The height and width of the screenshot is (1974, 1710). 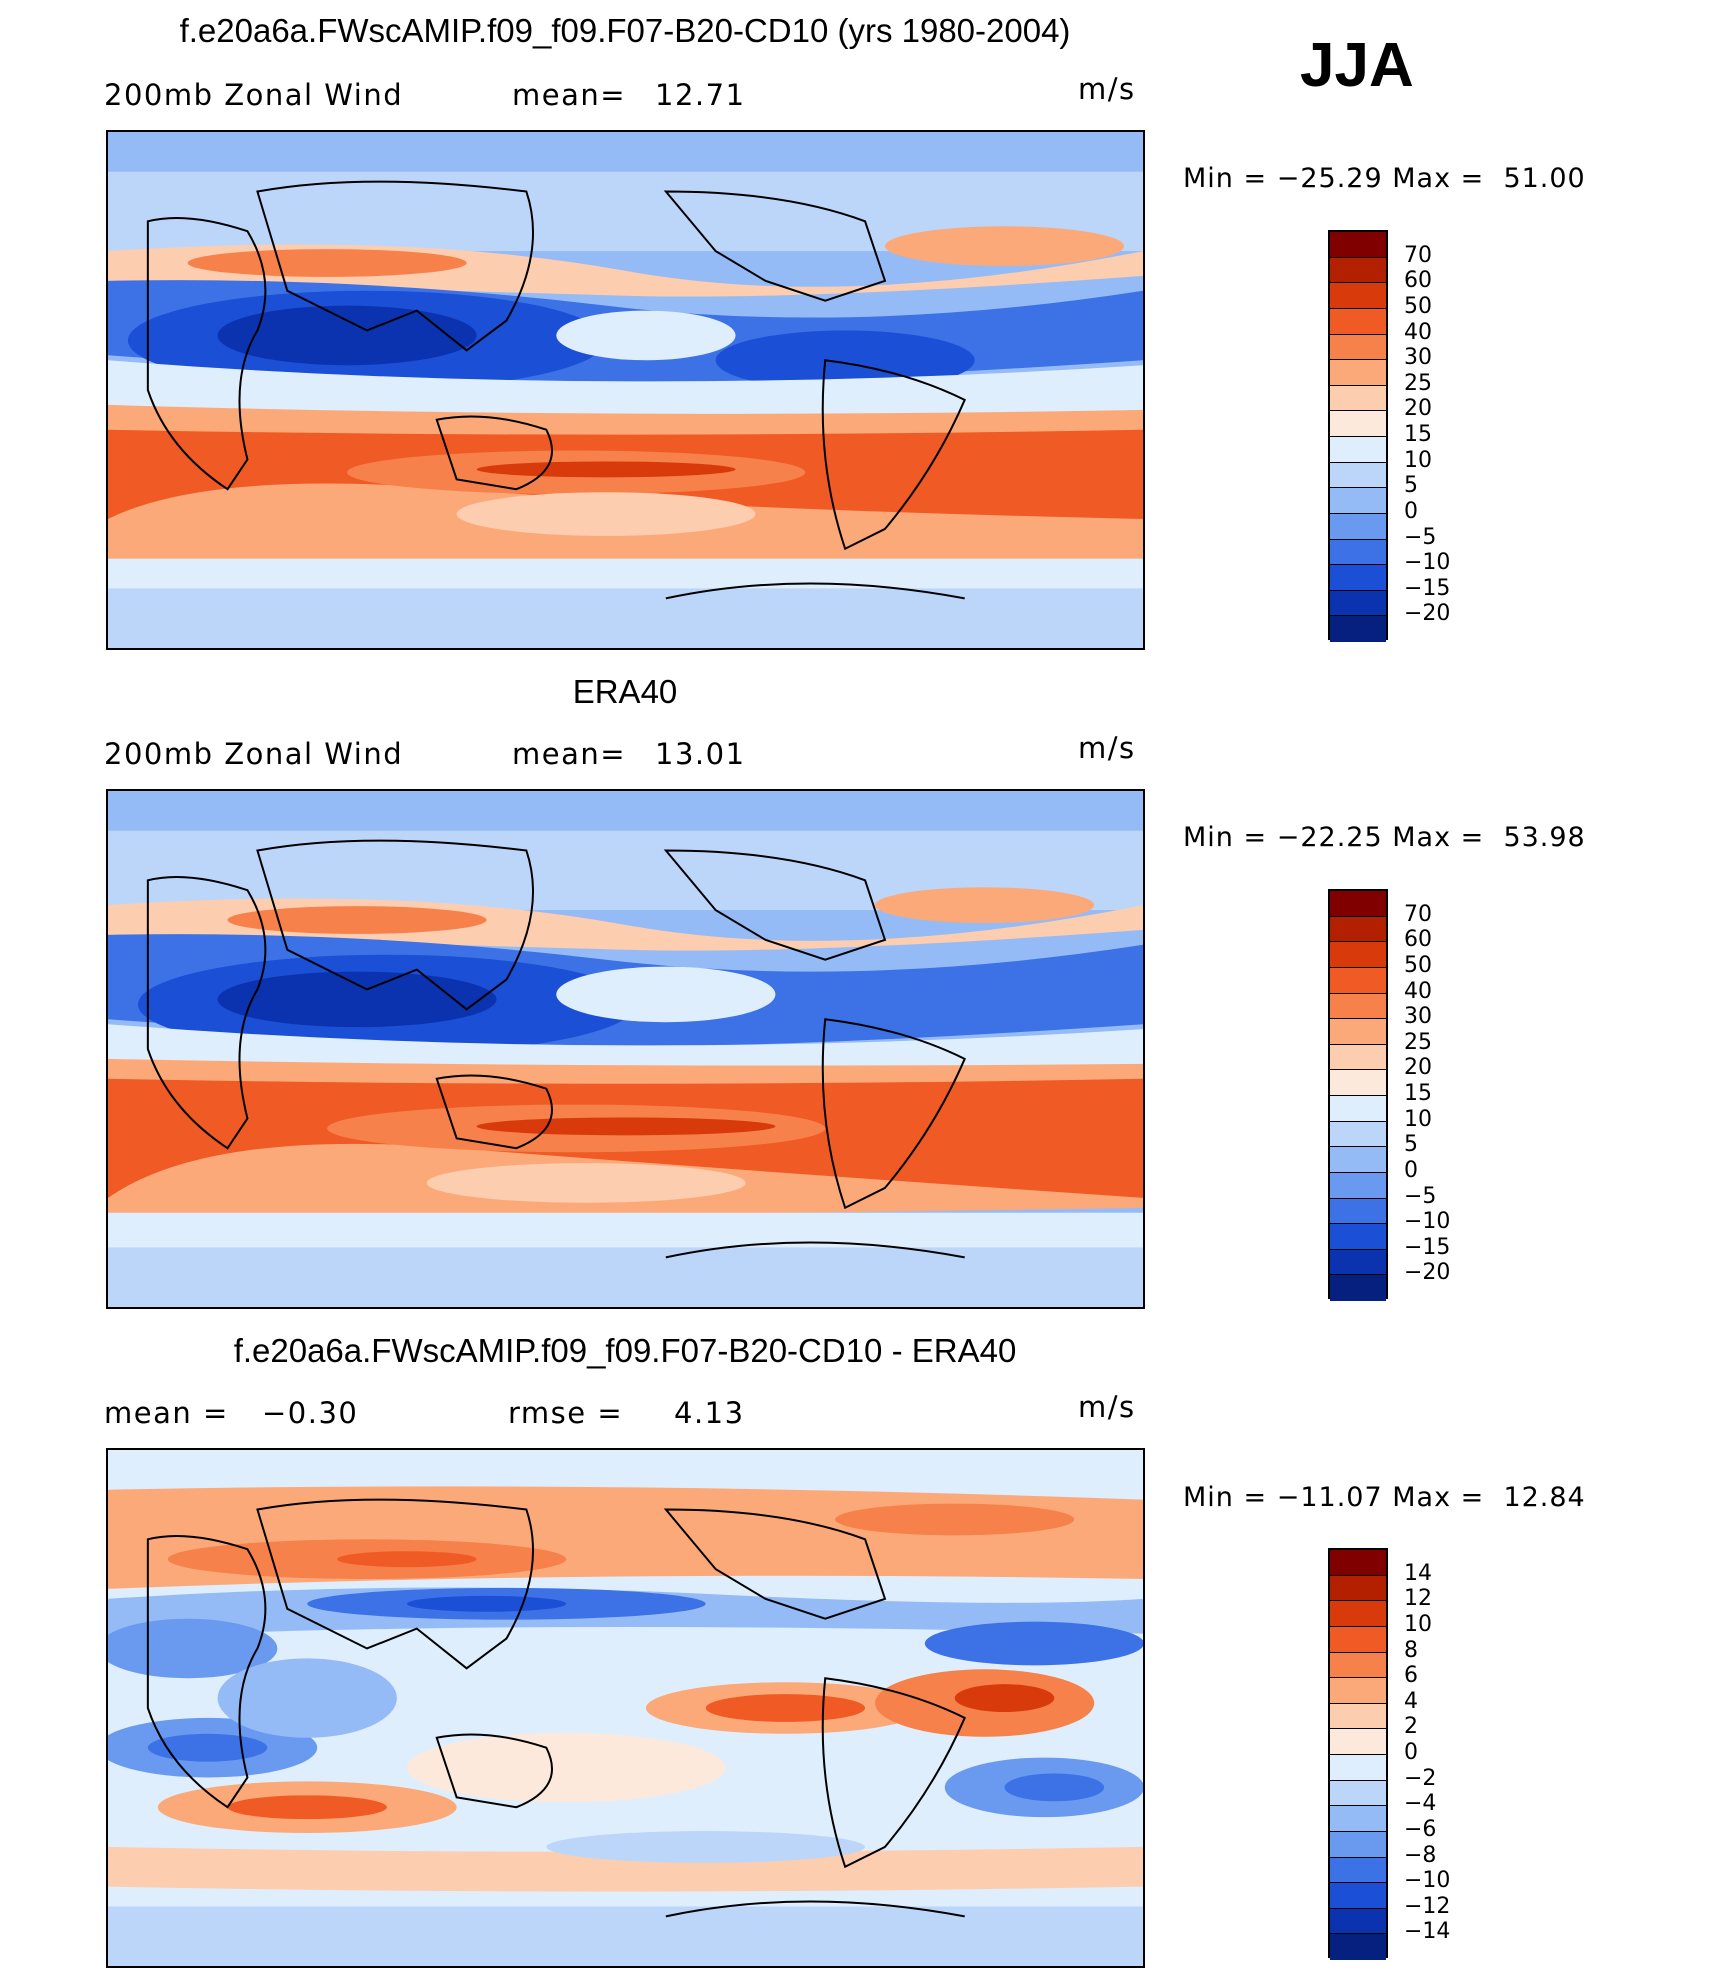 I want to click on panel-3-max-label: Max =, so click(x=1438, y=1497).